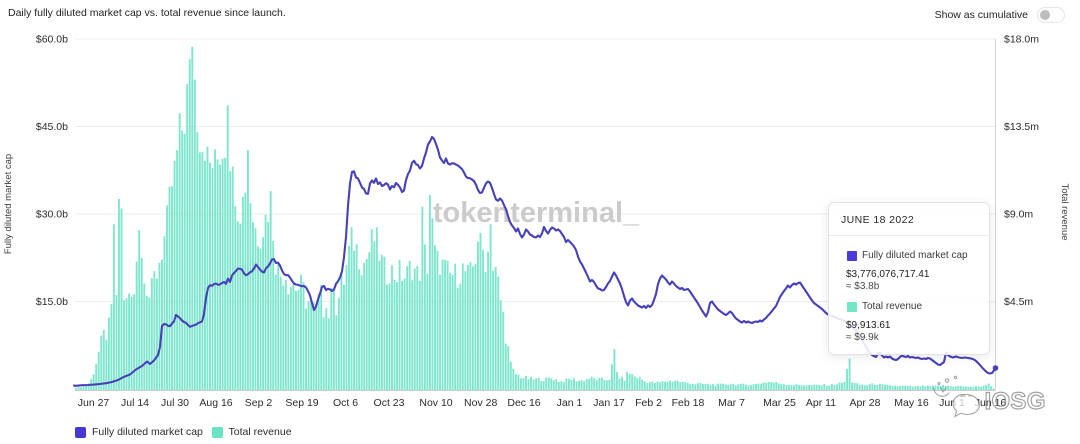 The width and height of the screenshot is (1080, 444). I want to click on svg-text: Sep 2, so click(259, 403).